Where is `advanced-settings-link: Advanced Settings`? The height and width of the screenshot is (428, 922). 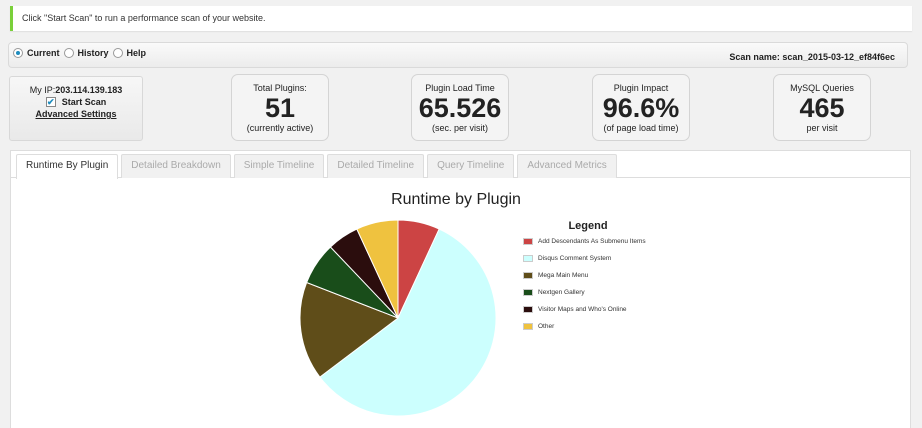
advanced-settings-link: Advanced Settings is located at coordinates (76, 114).